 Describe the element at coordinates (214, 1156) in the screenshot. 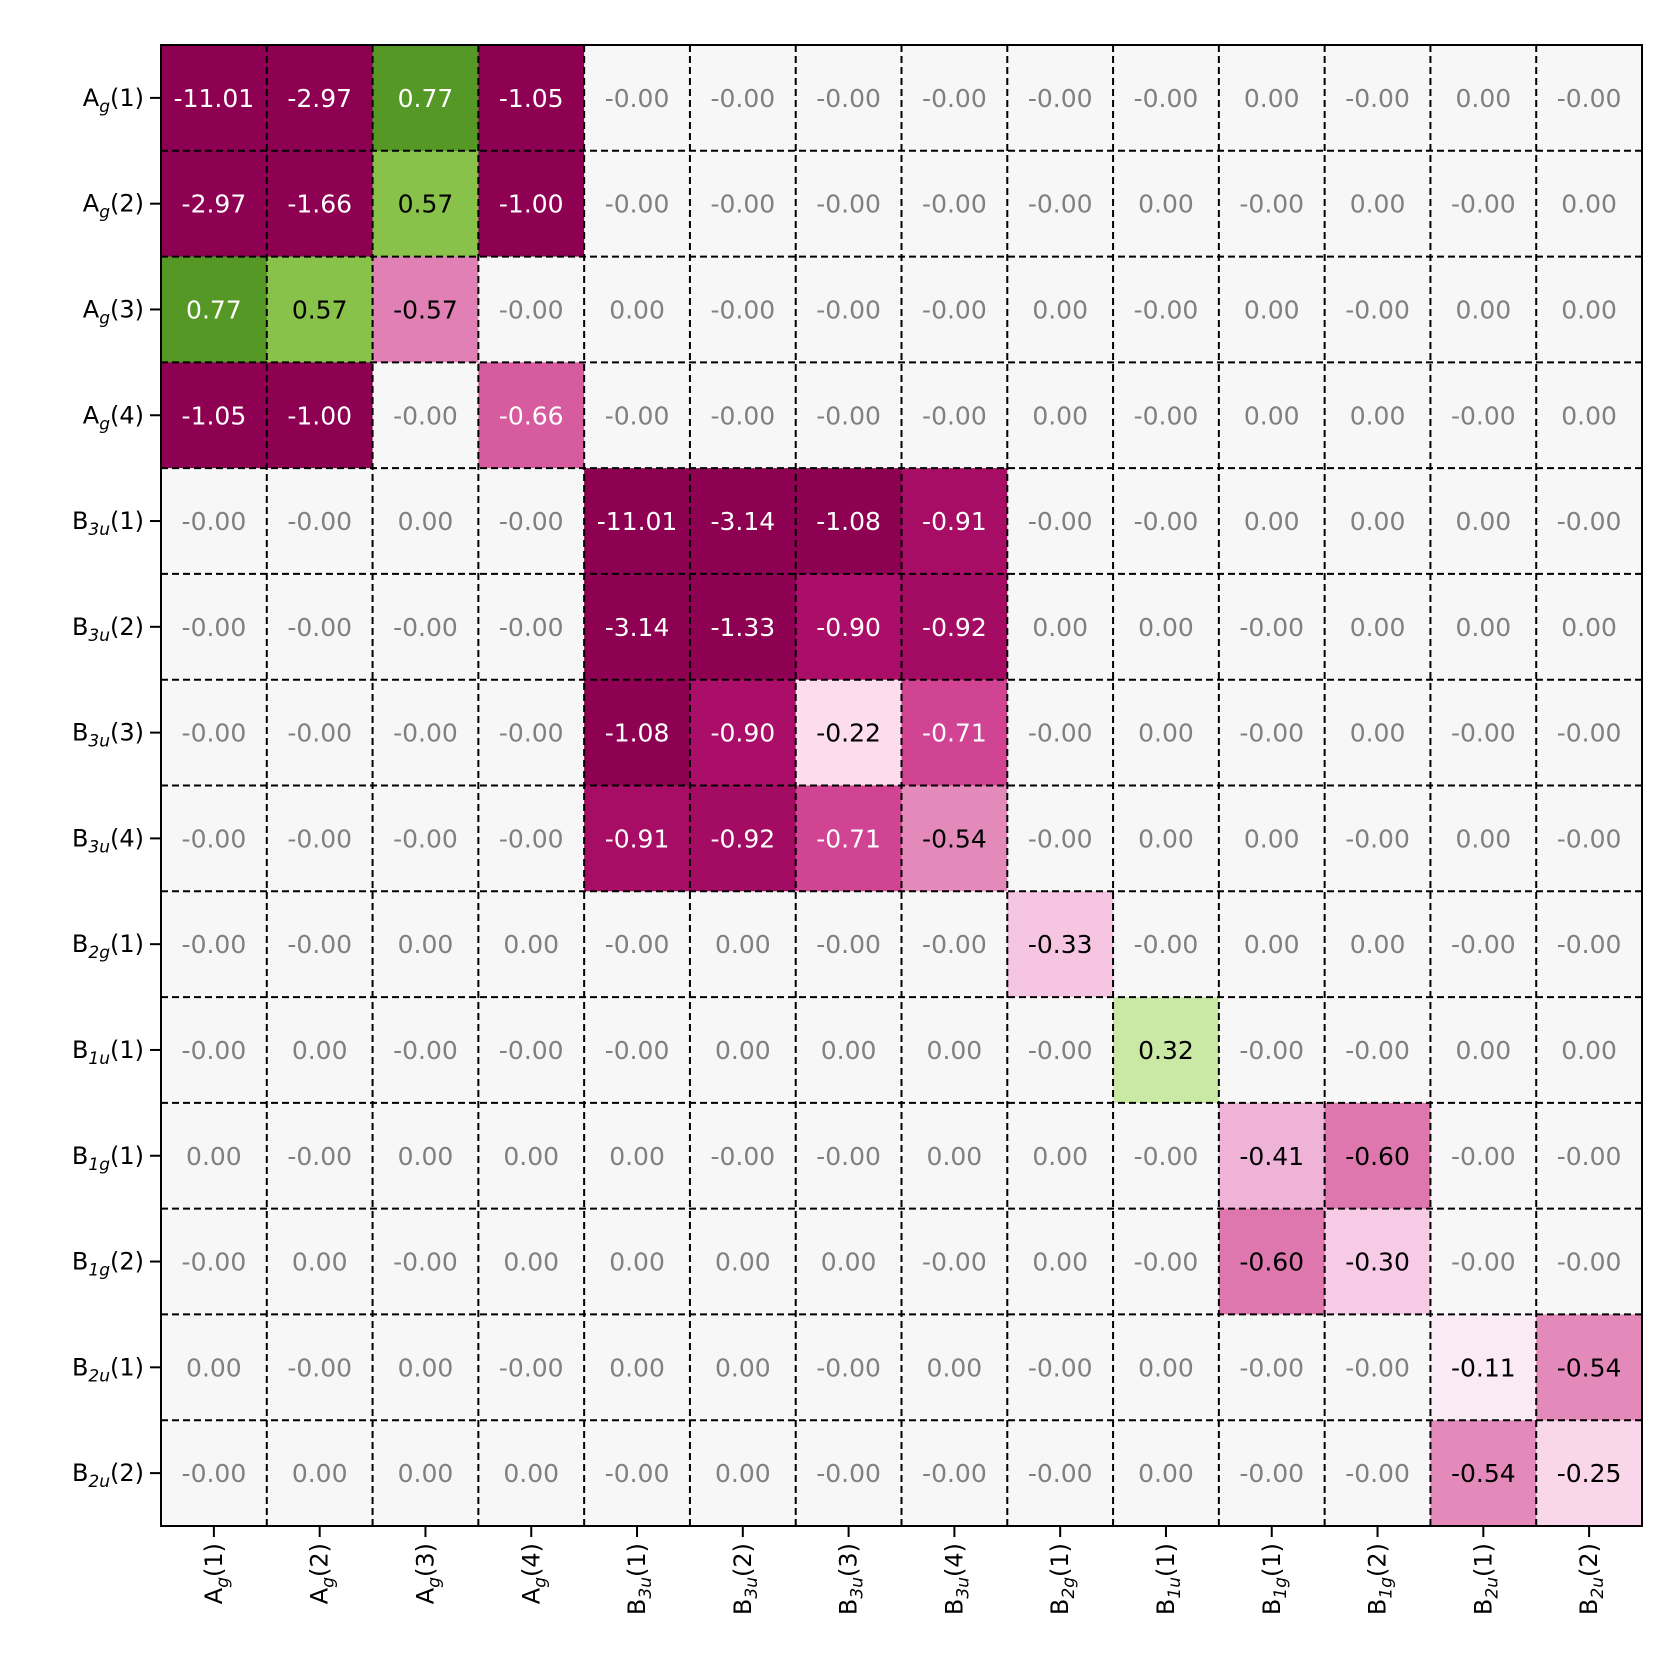

I see `heatmap-cell-r11-c1` at that location.